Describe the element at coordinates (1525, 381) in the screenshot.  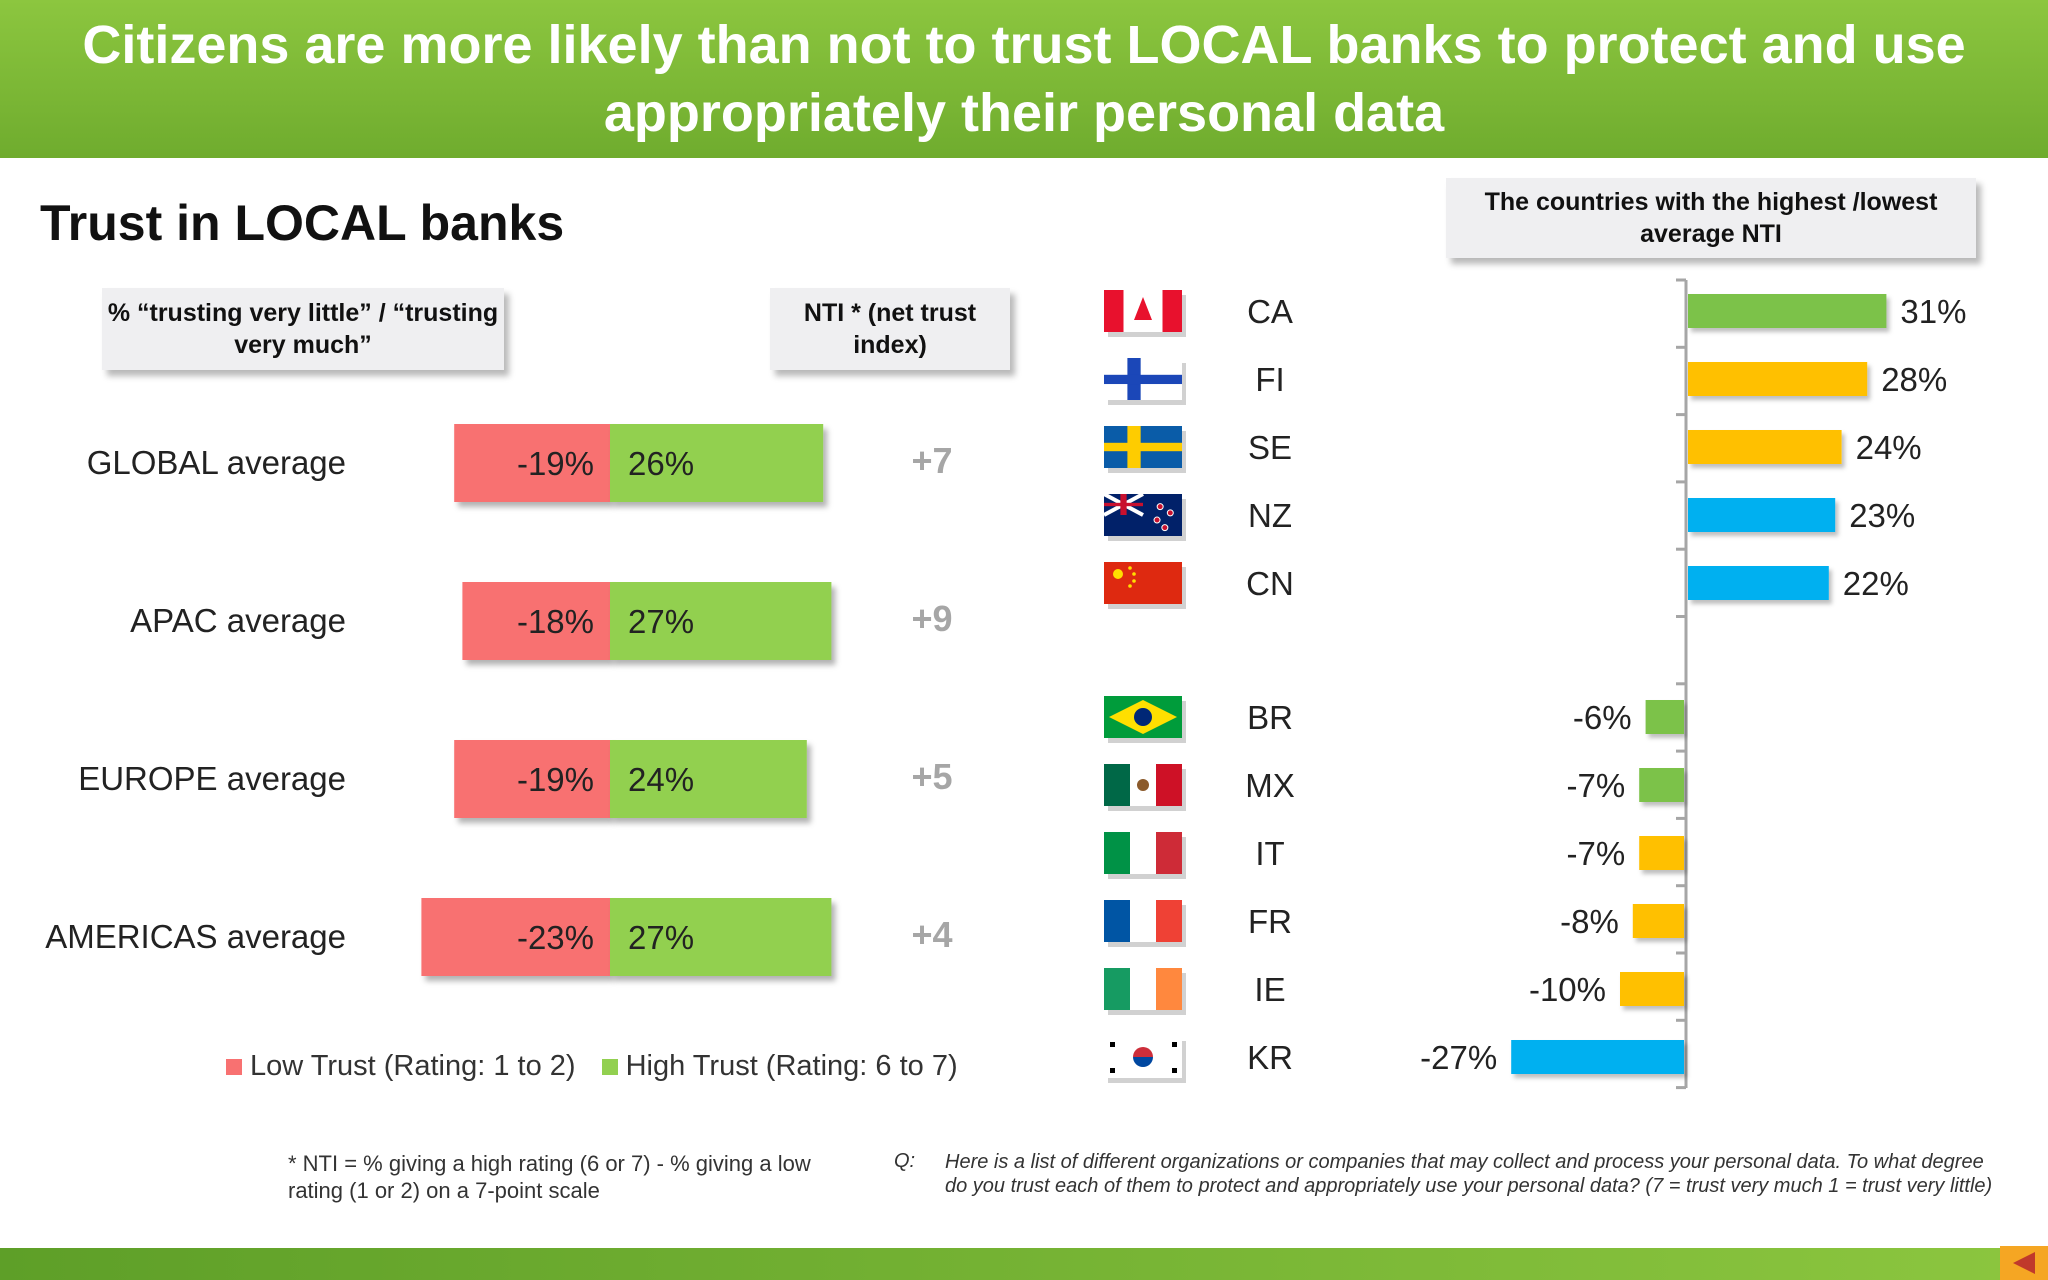
I see `country-row: FI 28%` at that location.